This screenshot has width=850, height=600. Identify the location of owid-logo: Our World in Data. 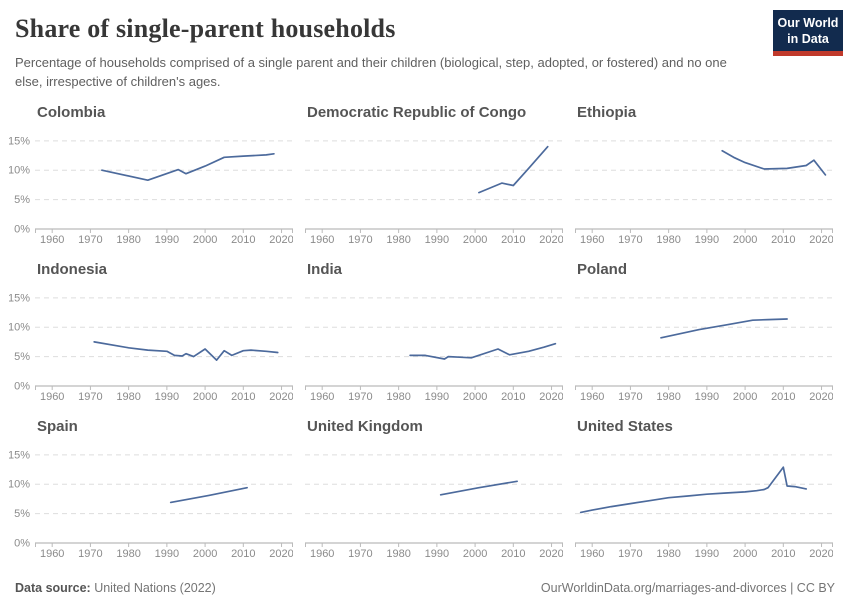
(808, 33).